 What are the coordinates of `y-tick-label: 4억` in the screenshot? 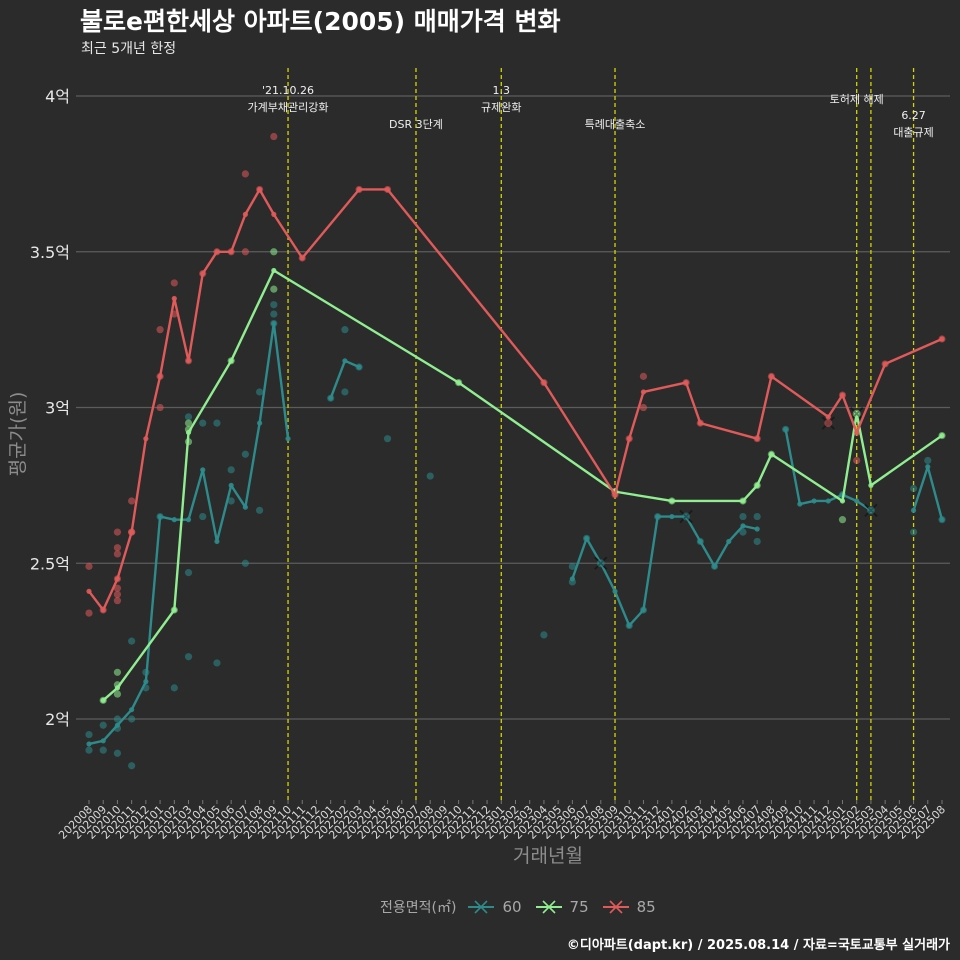 It's located at (57, 96).